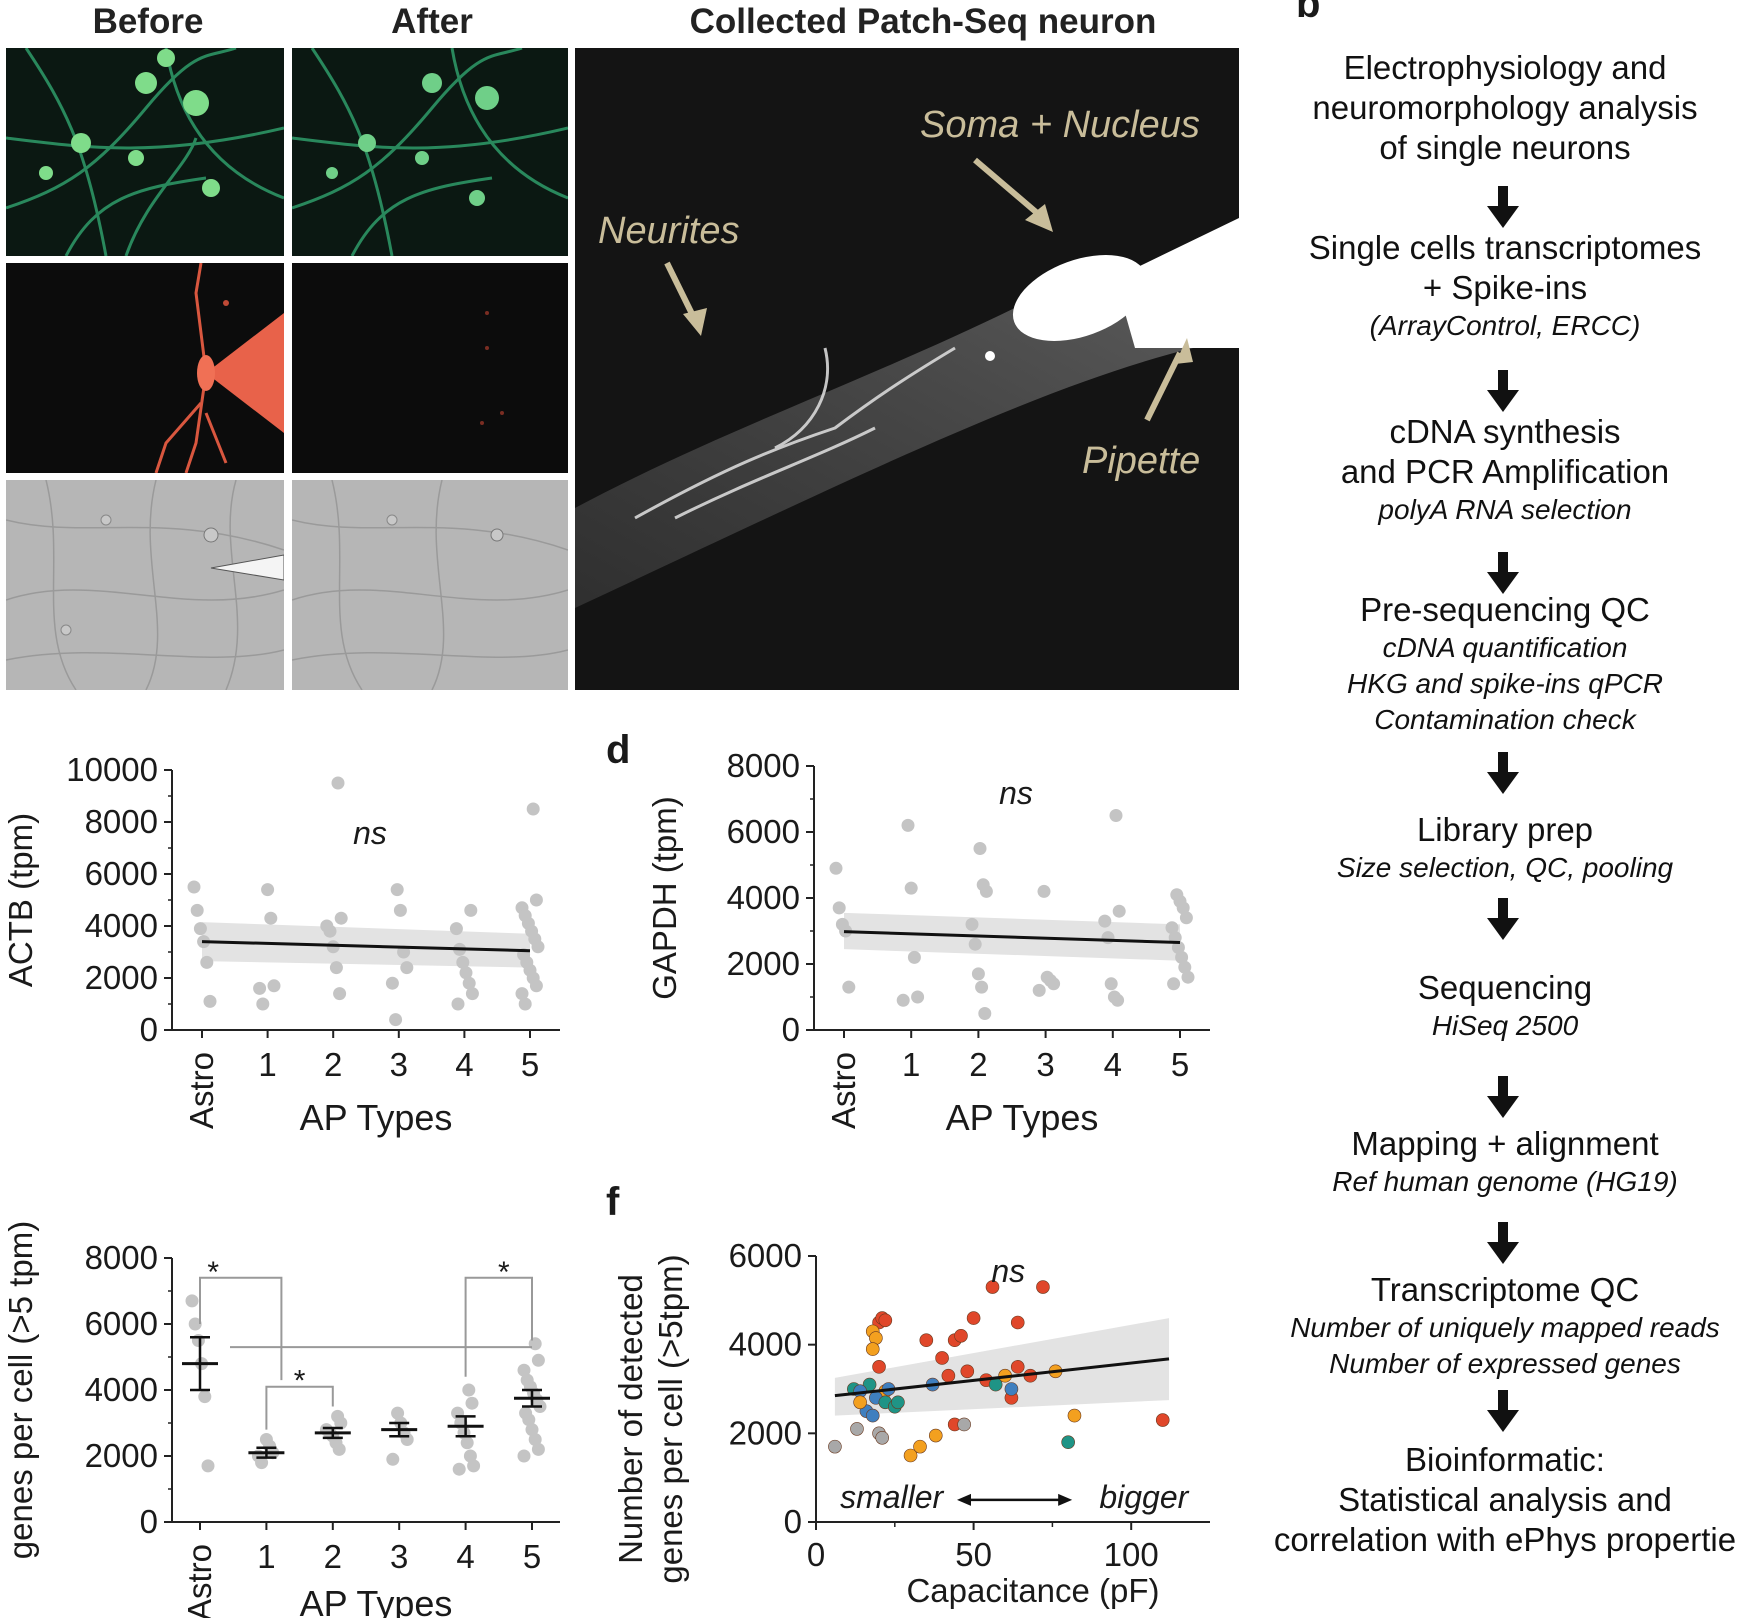  What do you see at coordinates (430, 585) in the screenshot?
I see `micrograph-after-brightfield` at bounding box center [430, 585].